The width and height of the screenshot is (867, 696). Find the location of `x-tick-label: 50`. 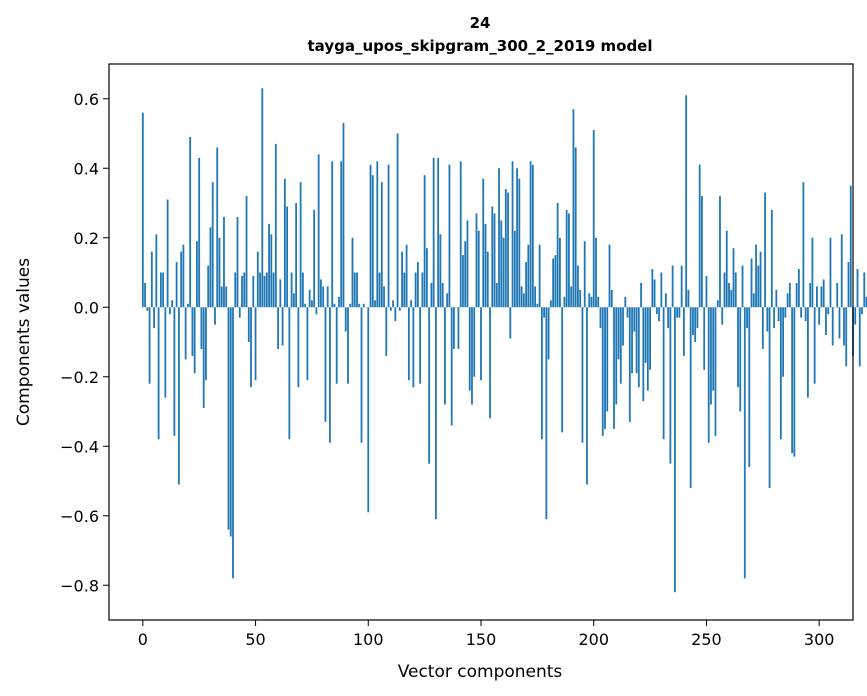

x-tick-label: 50 is located at coordinates (255, 639).